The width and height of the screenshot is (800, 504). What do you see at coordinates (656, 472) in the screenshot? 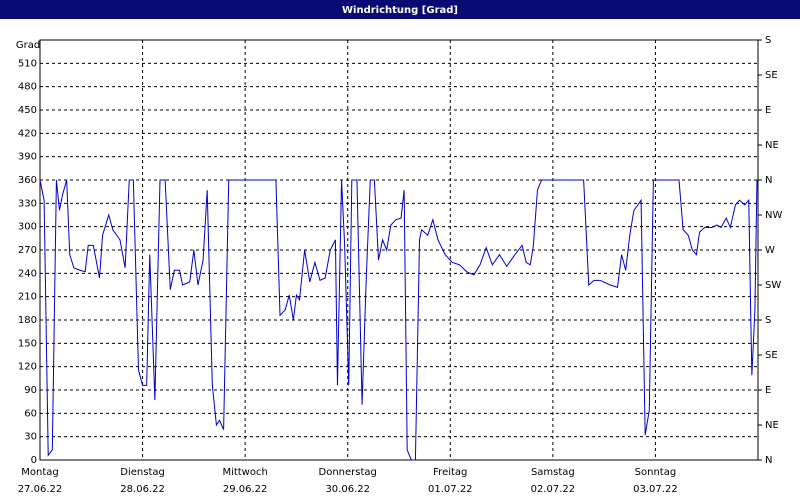
I see `x-tick-label: Sonntag` at bounding box center [656, 472].